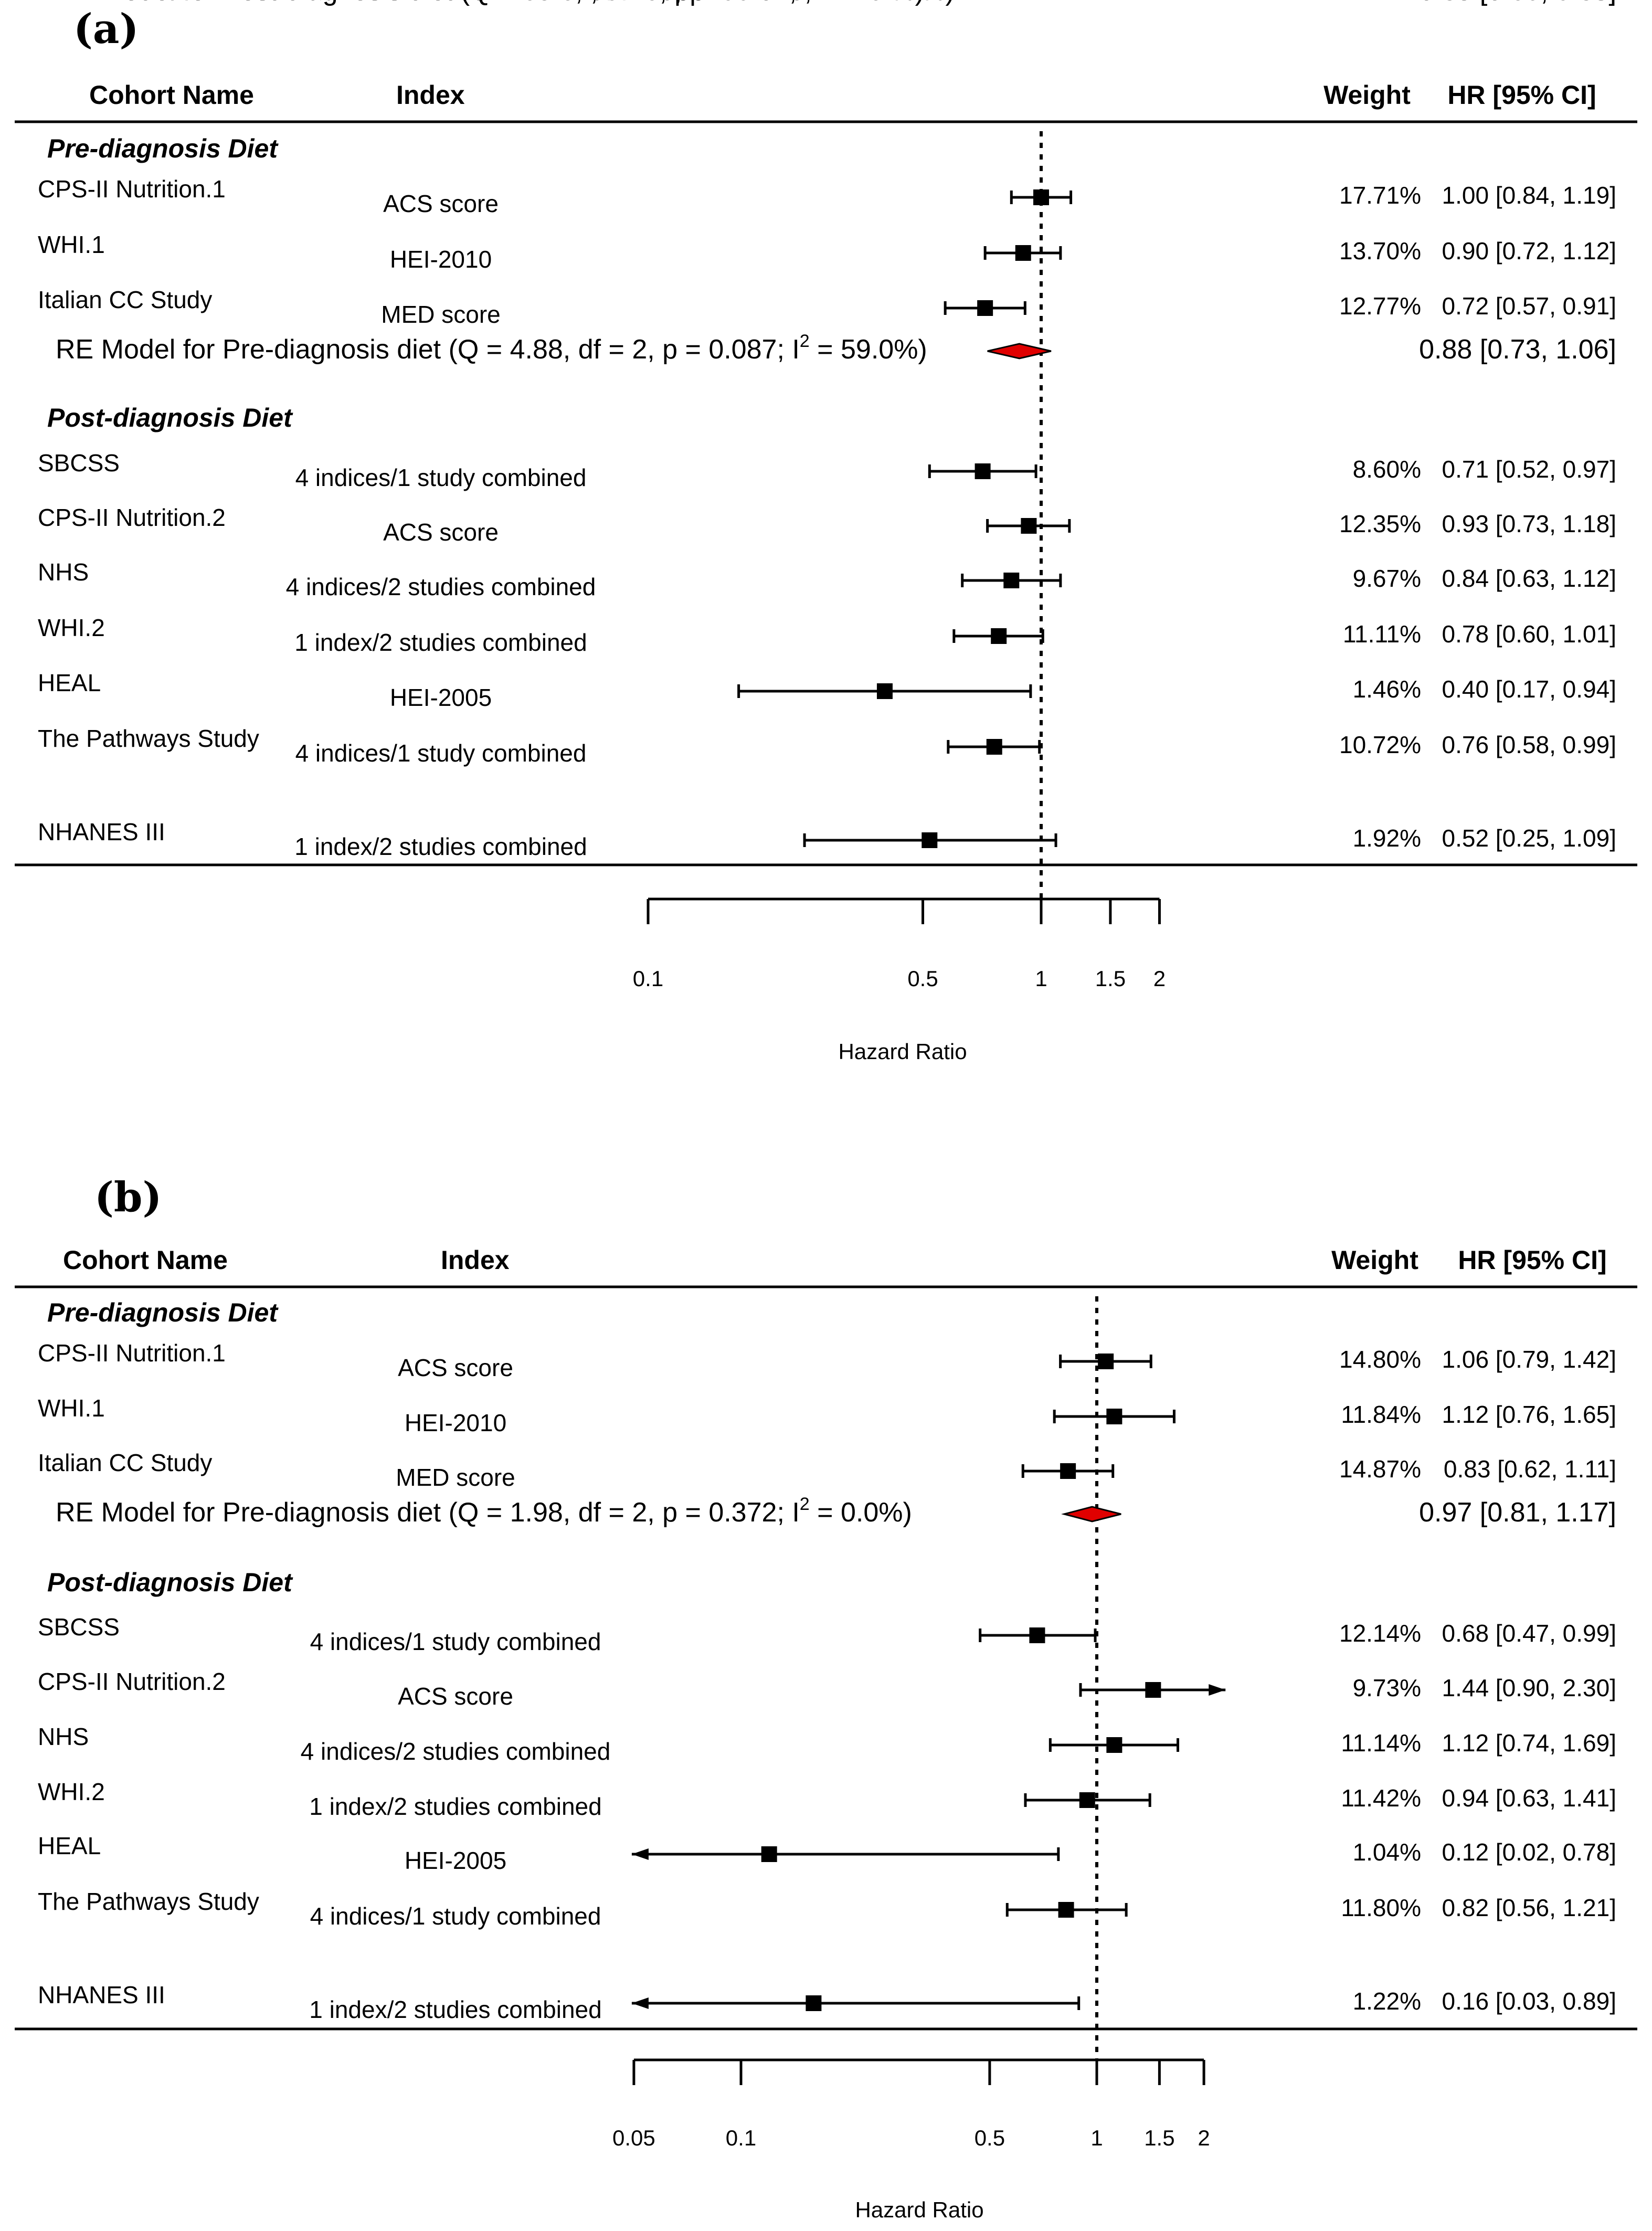 The image size is (1652, 2231). Describe the element at coordinates (1529, 1633) in the screenshot. I see `hr-ci-value: 0.68 [0.47, 0.99]` at that location.